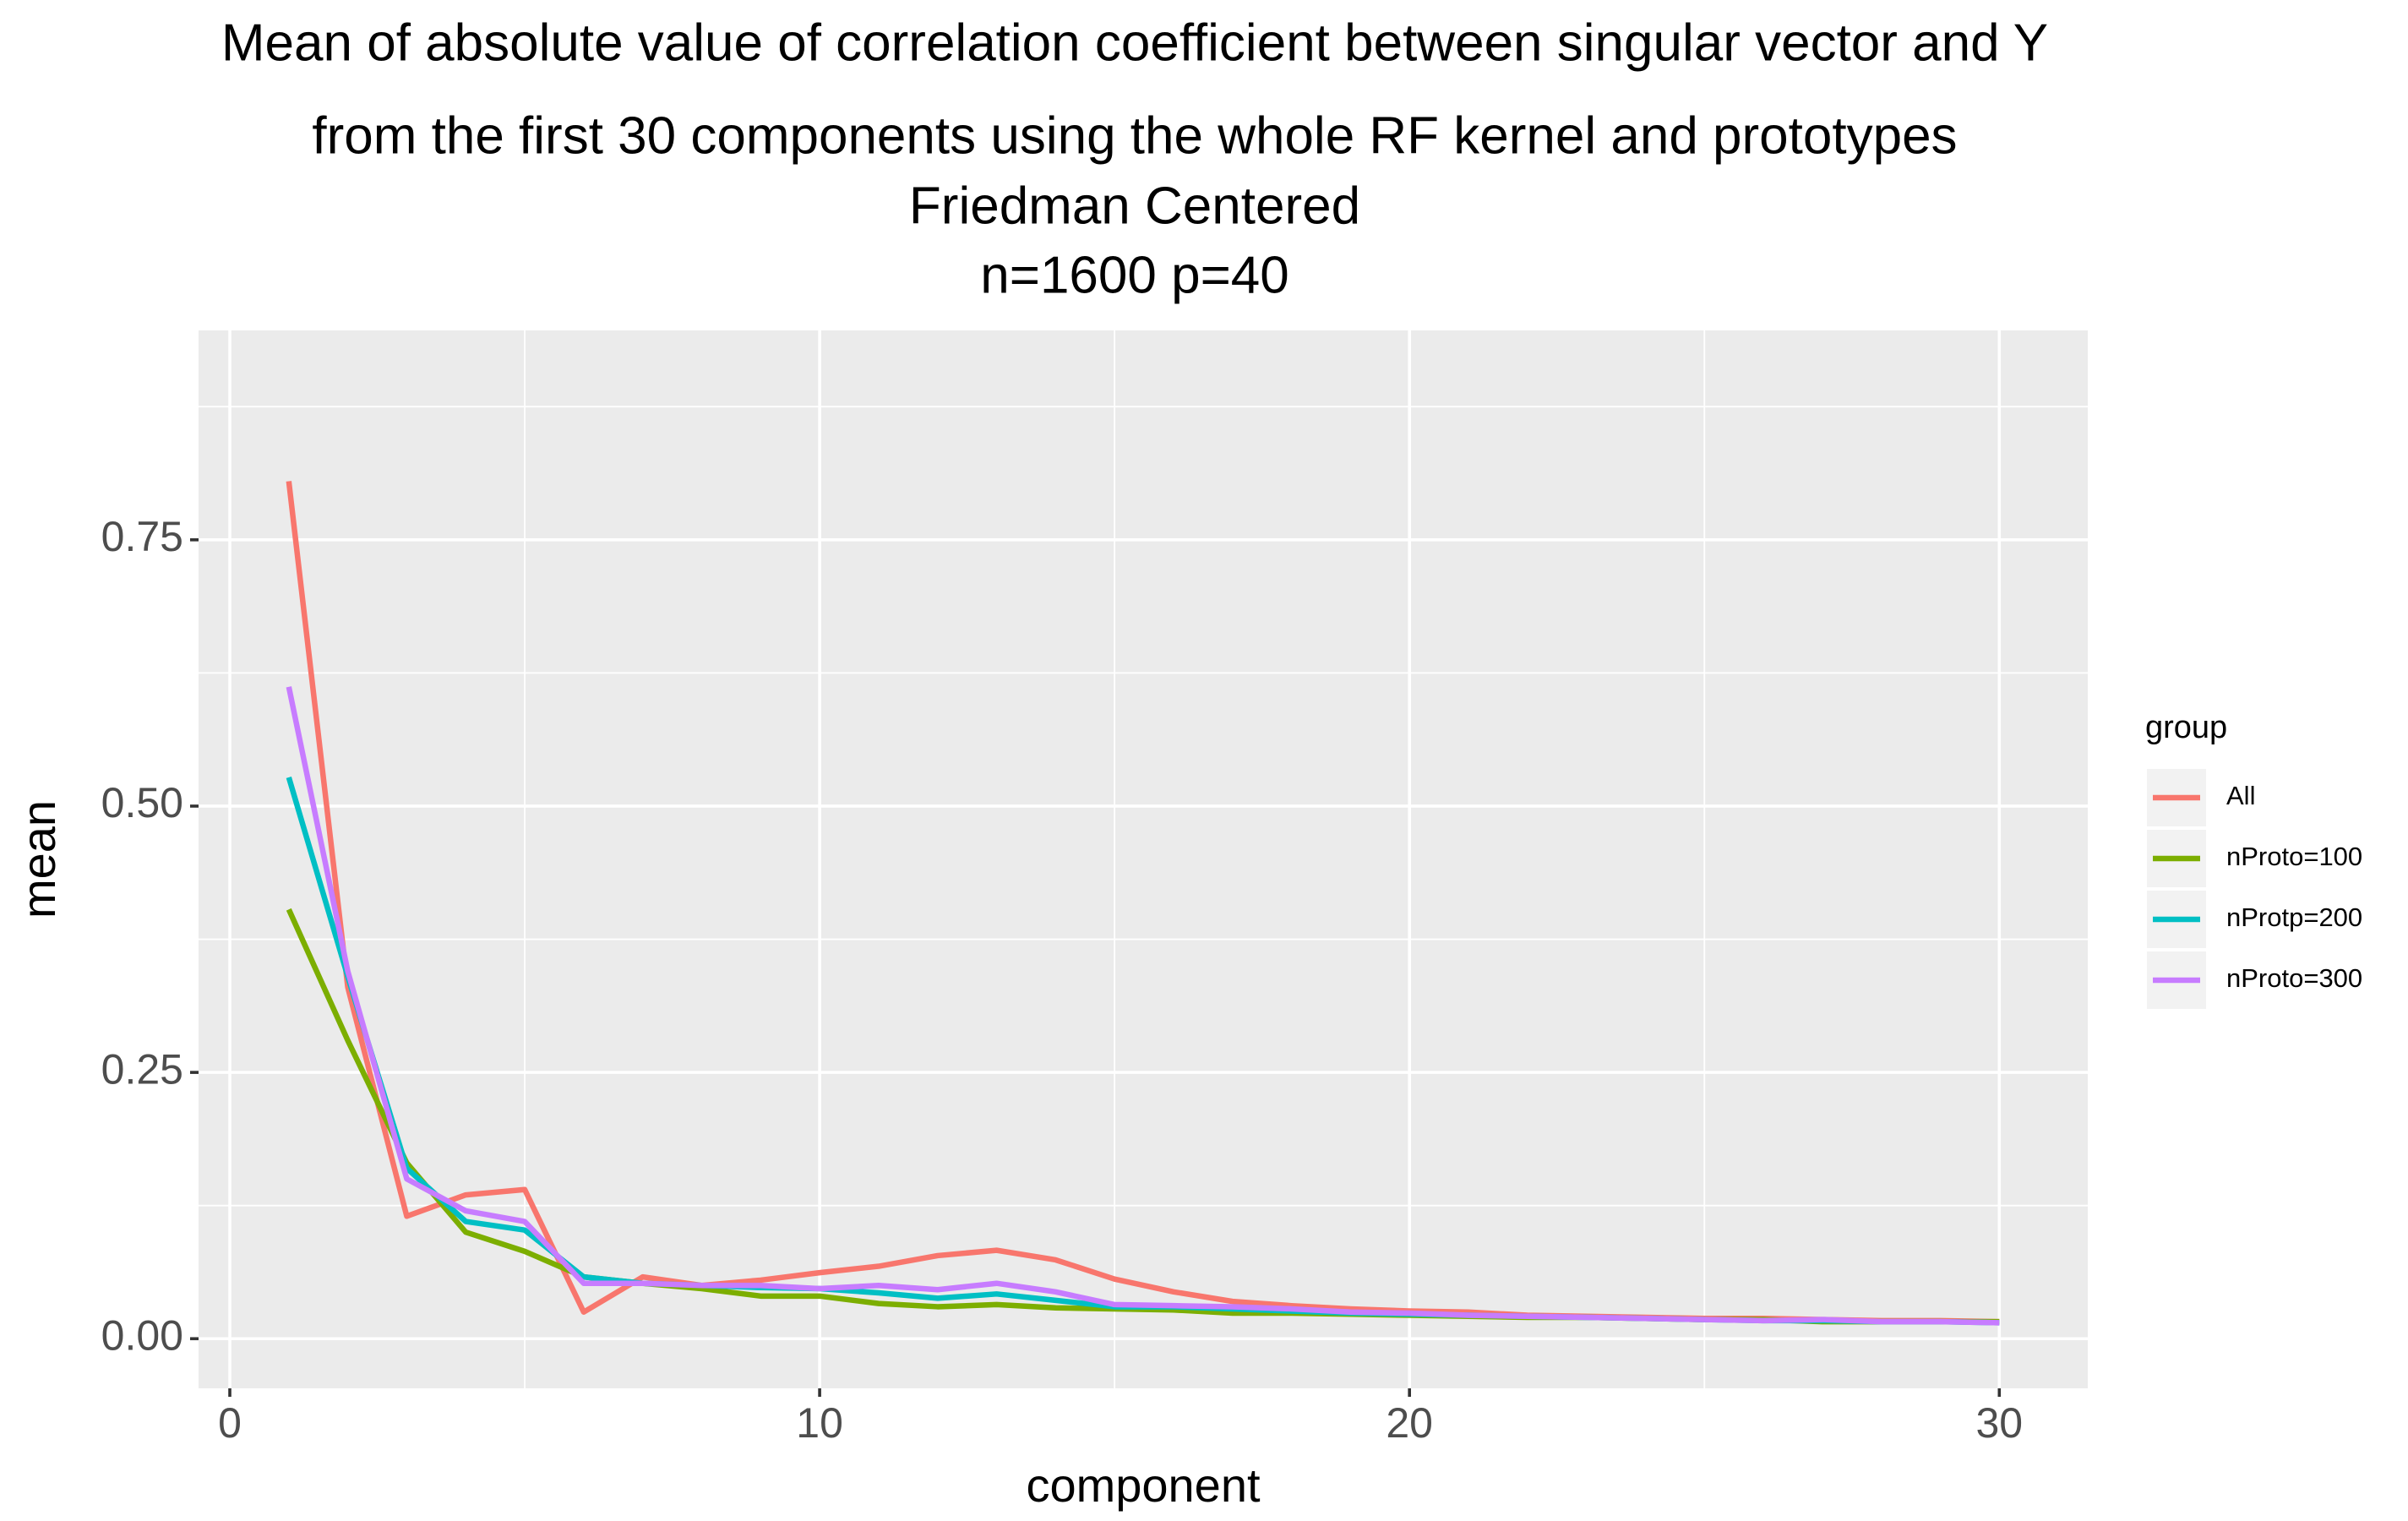 The width and height of the screenshot is (2408, 1521). Describe the element at coordinates (230, 1423) in the screenshot. I see `x-tick-label: 0` at that location.